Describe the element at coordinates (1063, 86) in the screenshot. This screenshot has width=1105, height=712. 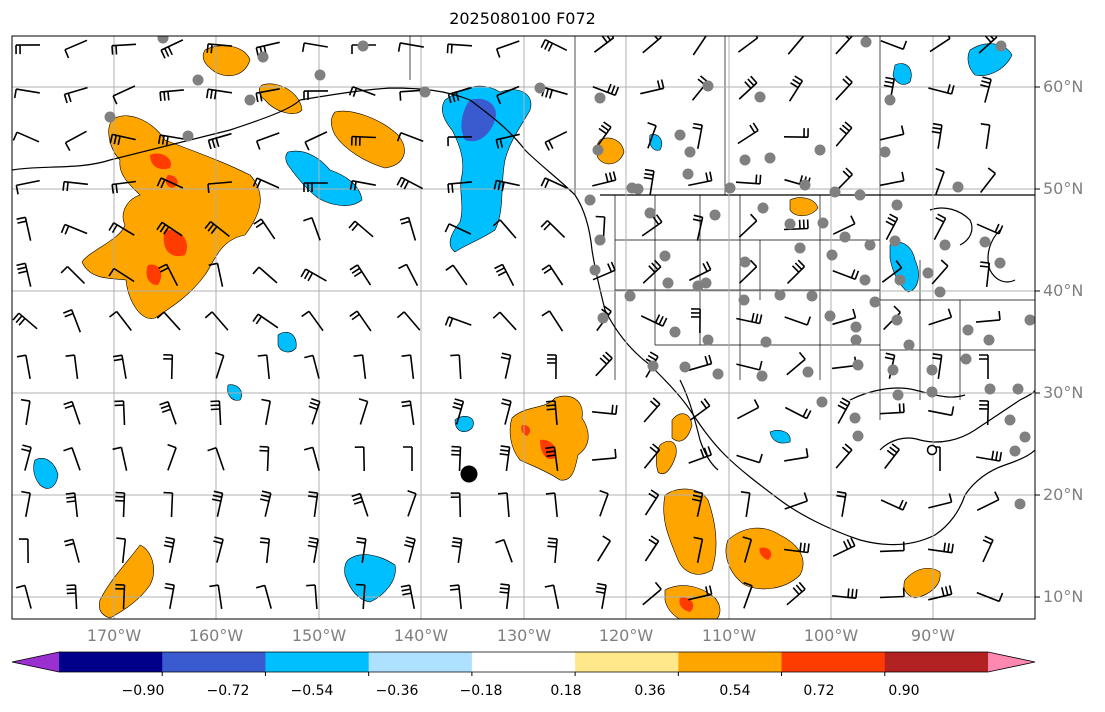
I see `lat-label-60: 60°N` at that location.